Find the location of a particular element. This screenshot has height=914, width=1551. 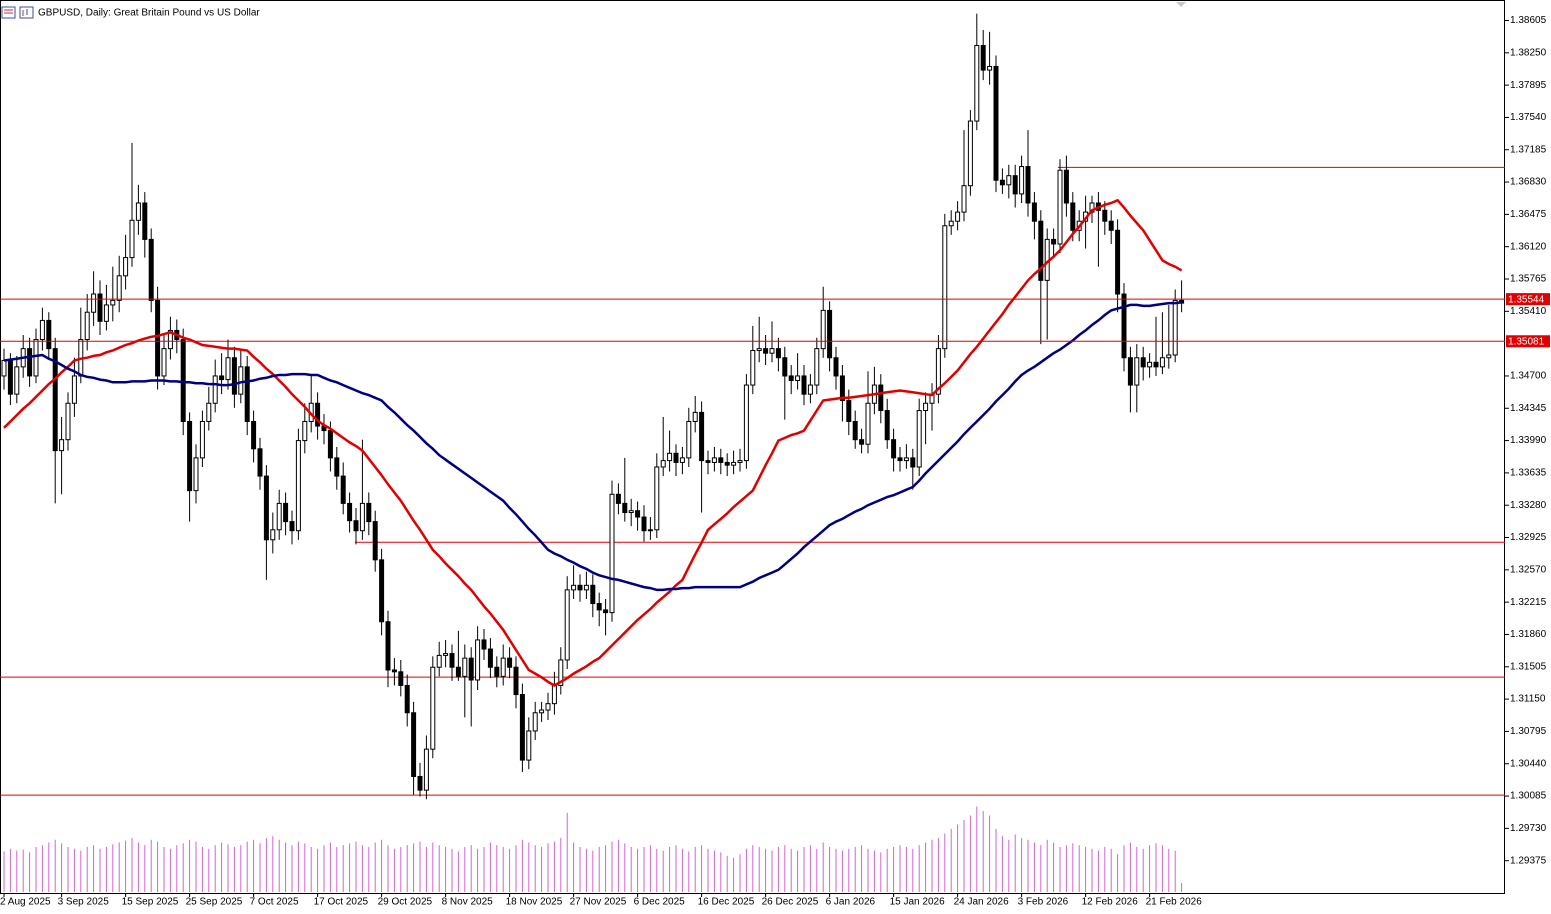

y-tick-label: 1.35410 is located at coordinates (1528, 311).